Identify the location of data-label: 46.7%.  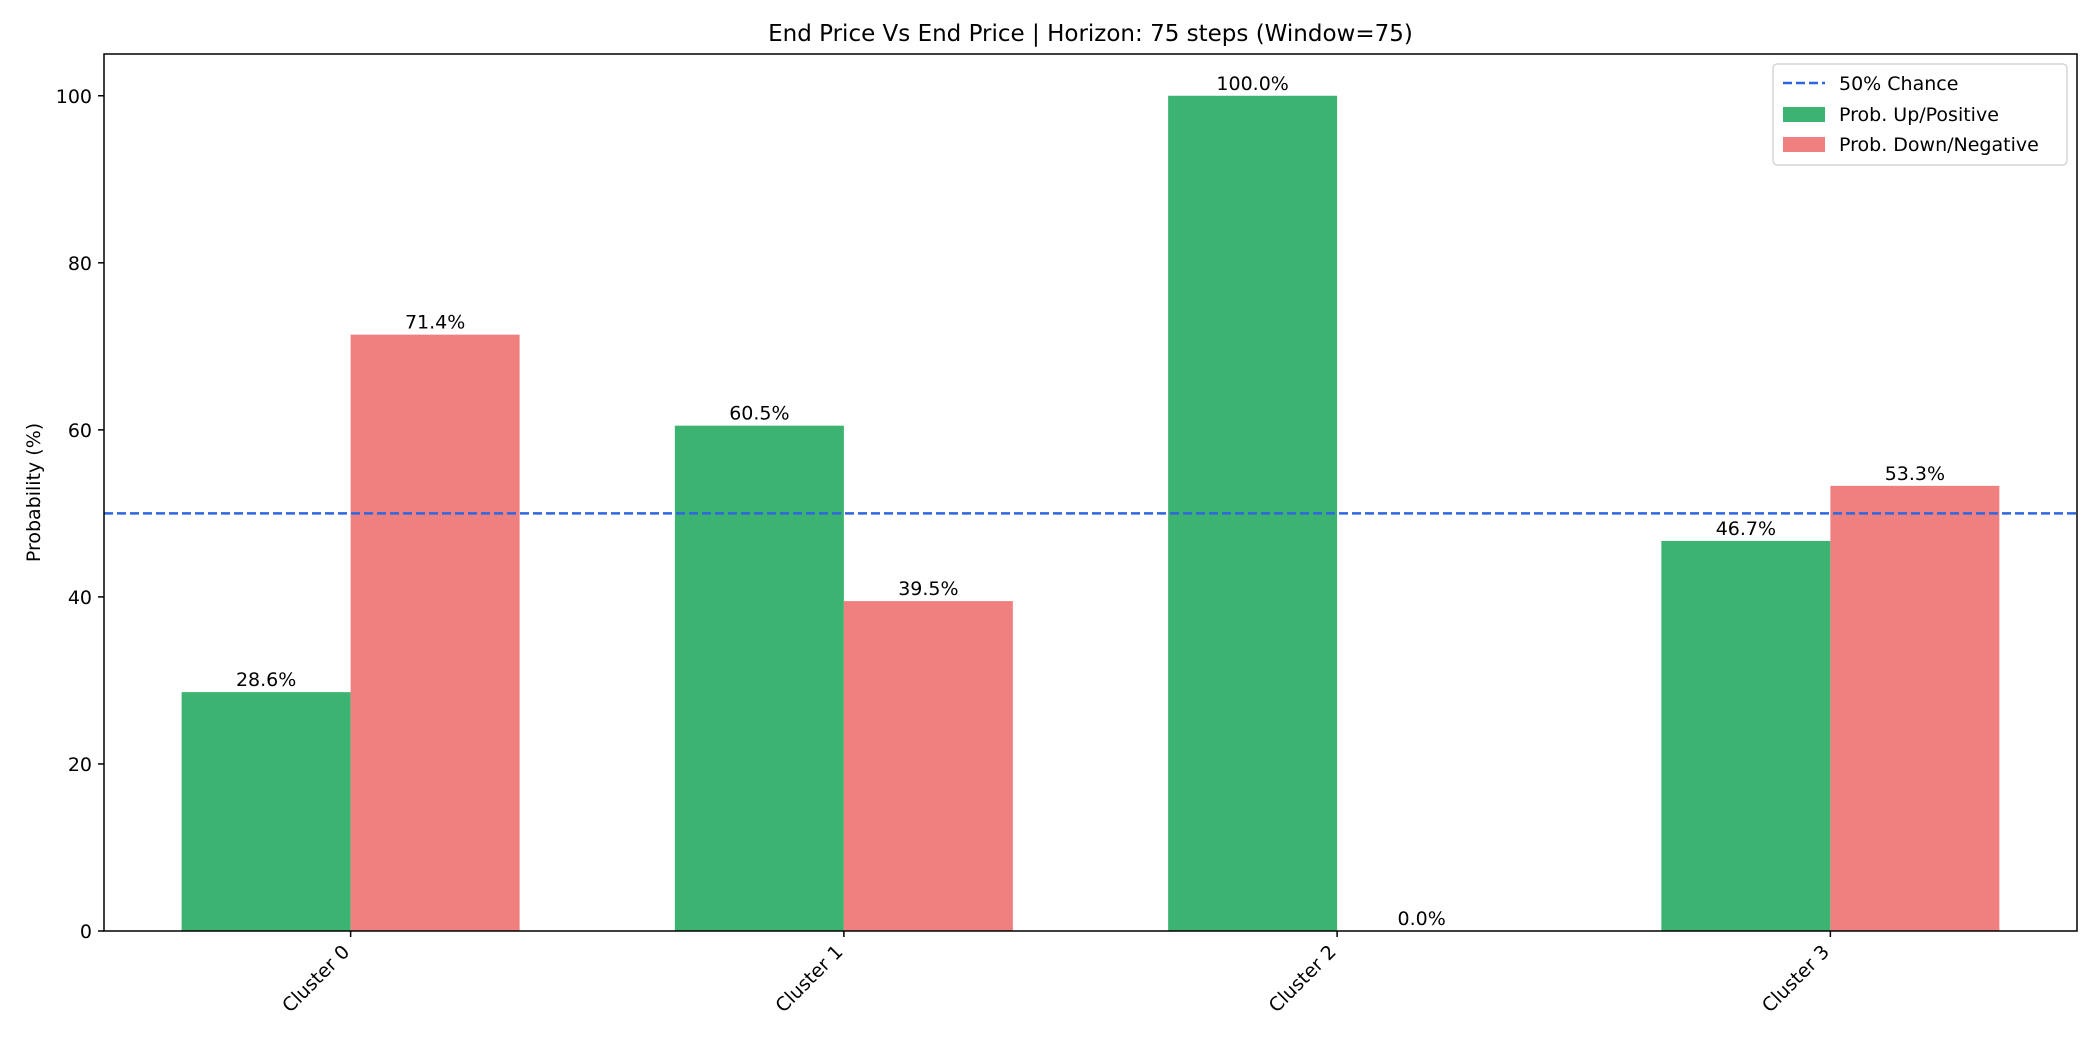
(1746, 529).